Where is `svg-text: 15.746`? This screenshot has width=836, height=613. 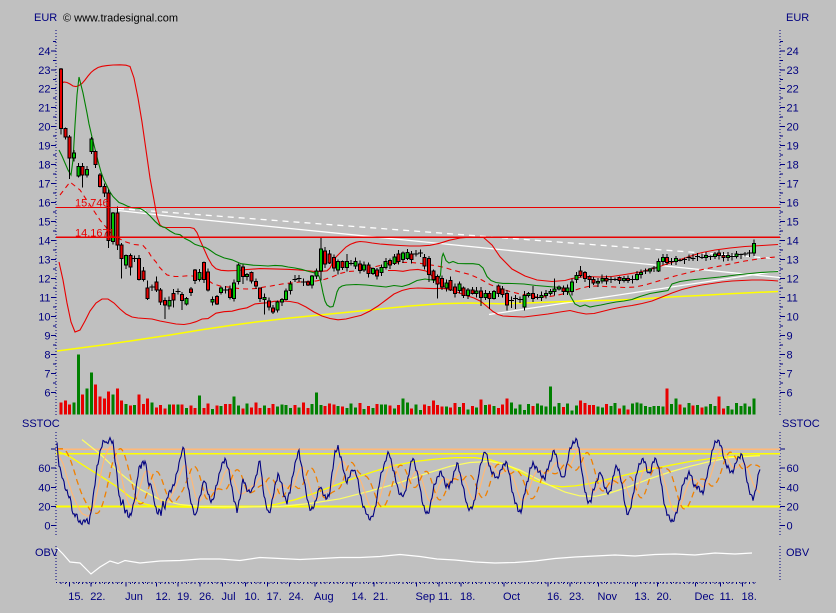 svg-text: 15.746 is located at coordinates (92, 203).